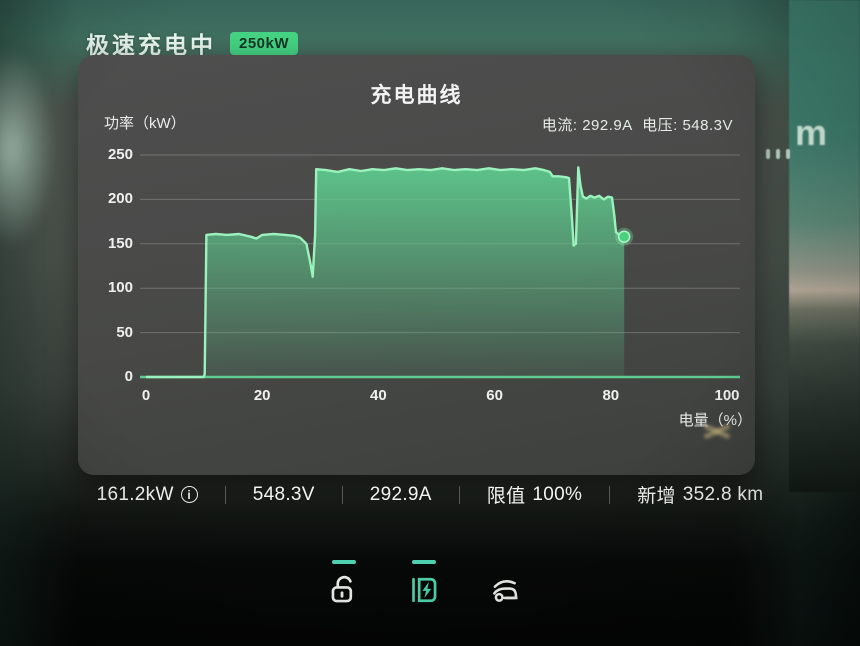 The image size is (860, 646). I want to click on y-tick-label: 250, so click(120, 154).